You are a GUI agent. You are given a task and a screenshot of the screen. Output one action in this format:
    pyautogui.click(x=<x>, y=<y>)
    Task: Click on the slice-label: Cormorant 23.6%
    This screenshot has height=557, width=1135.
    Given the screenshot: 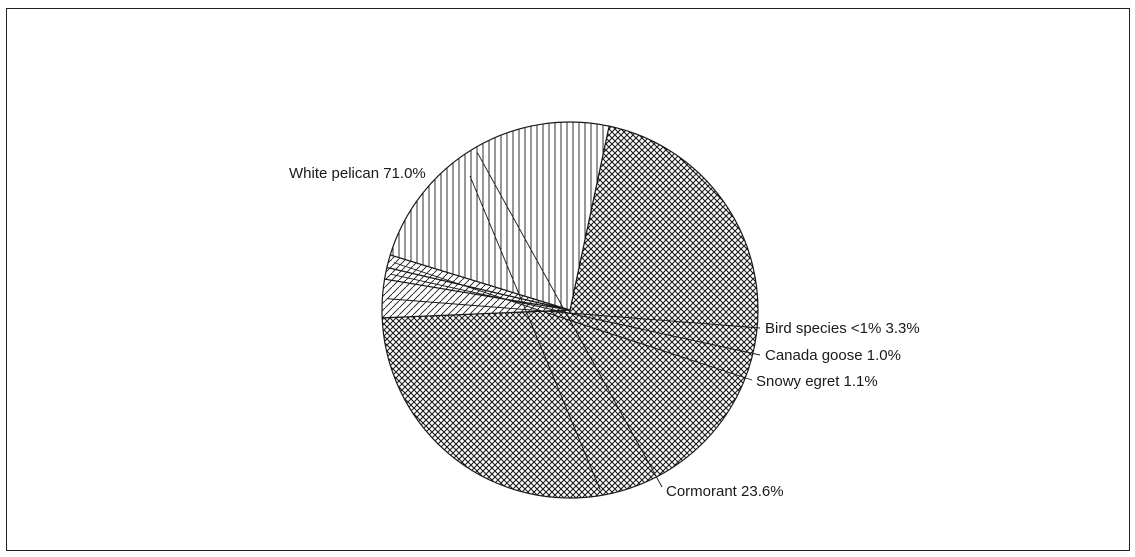 What is the action you would take?
    pyautogui.click(x=725, y=491)
    